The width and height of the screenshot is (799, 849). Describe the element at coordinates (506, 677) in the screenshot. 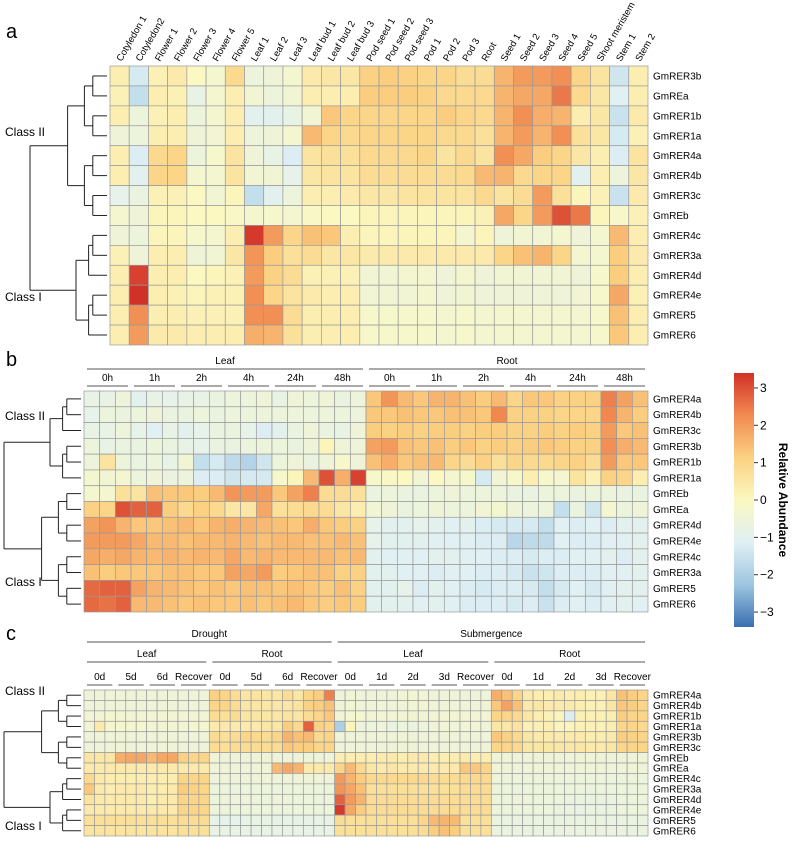

I see `subgroup-label: 0d` at that location.